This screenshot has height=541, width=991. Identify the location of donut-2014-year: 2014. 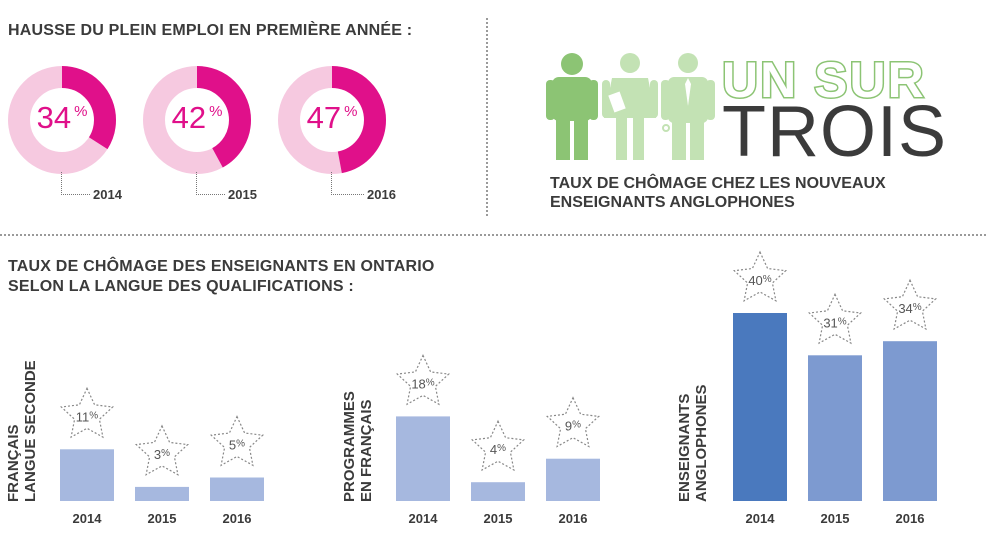
(107, 194).